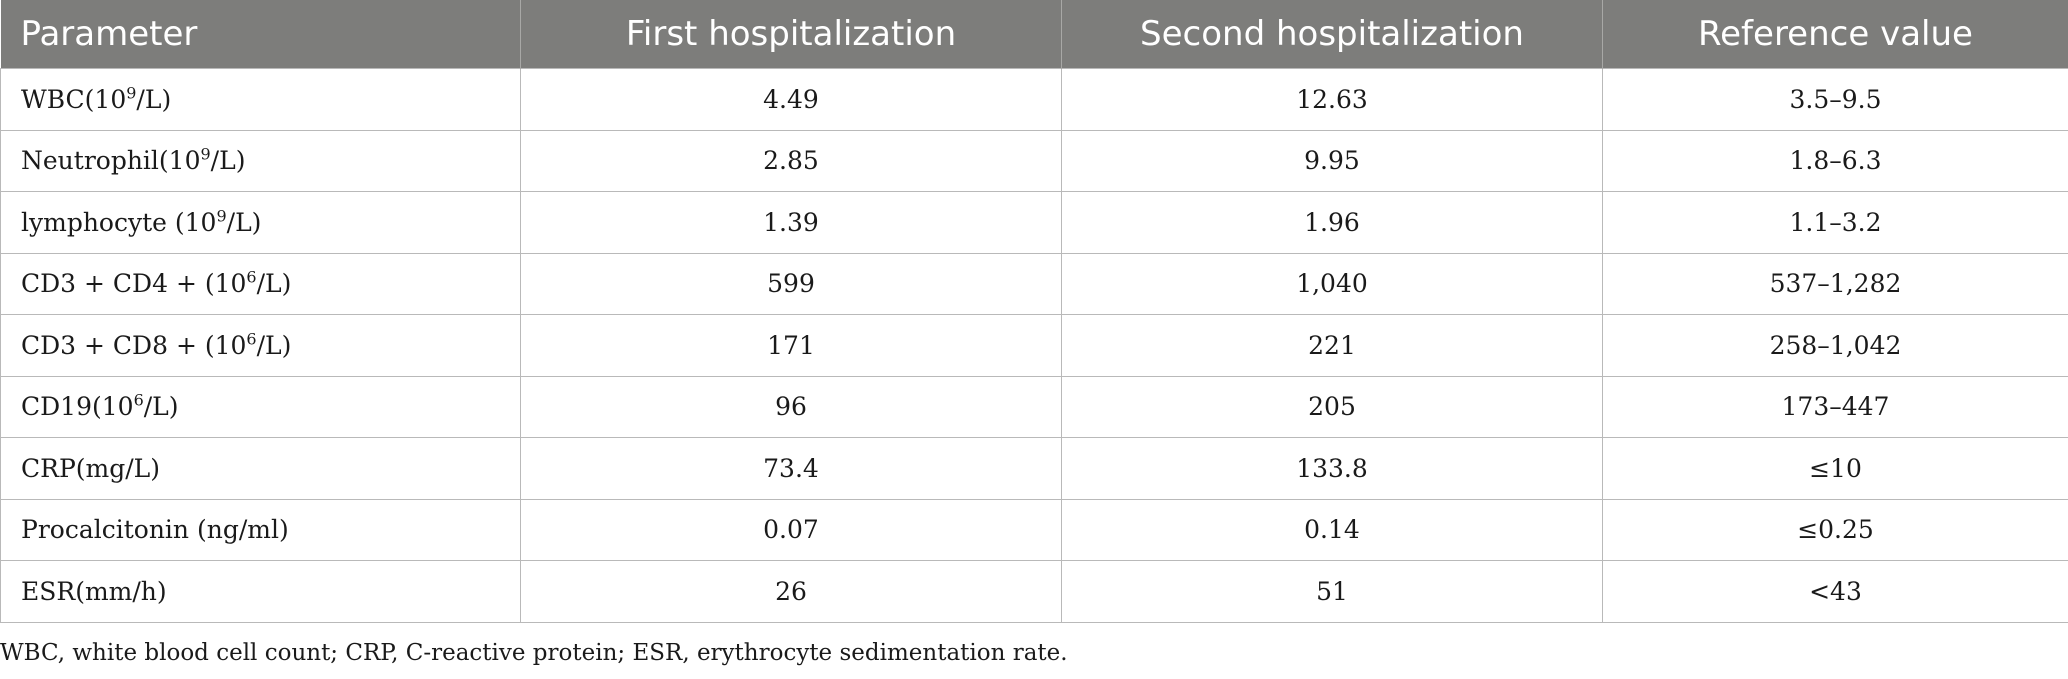  I want to click on table-row: lymphocyte (109/L) 1.39 1.96 1.1–3.2, so click(1034, 222).